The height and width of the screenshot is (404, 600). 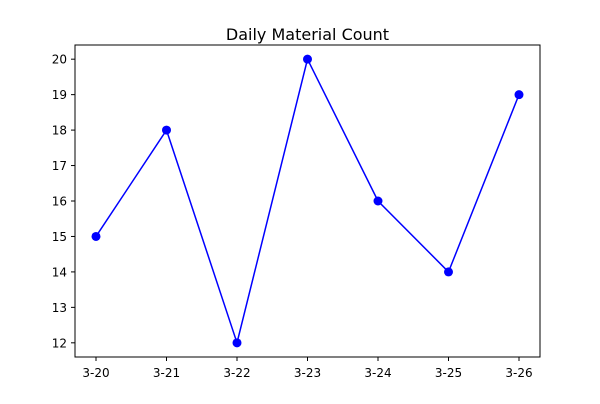 I want to click on y-tick-label: 17, so click(x=59, y=166).